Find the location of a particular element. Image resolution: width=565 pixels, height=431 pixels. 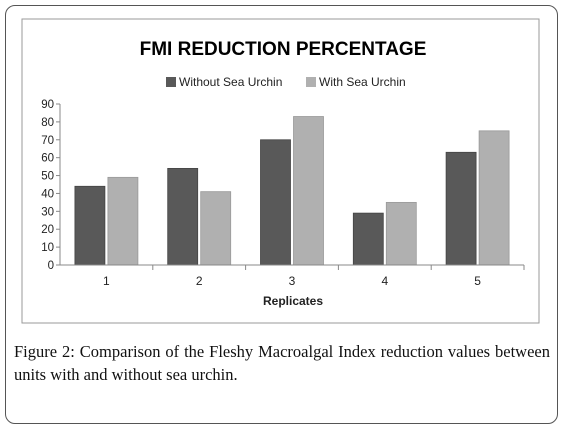

y-axis: 0 10 20 30 40 50 60 70 80 90 is located at coordinates (51, 185).